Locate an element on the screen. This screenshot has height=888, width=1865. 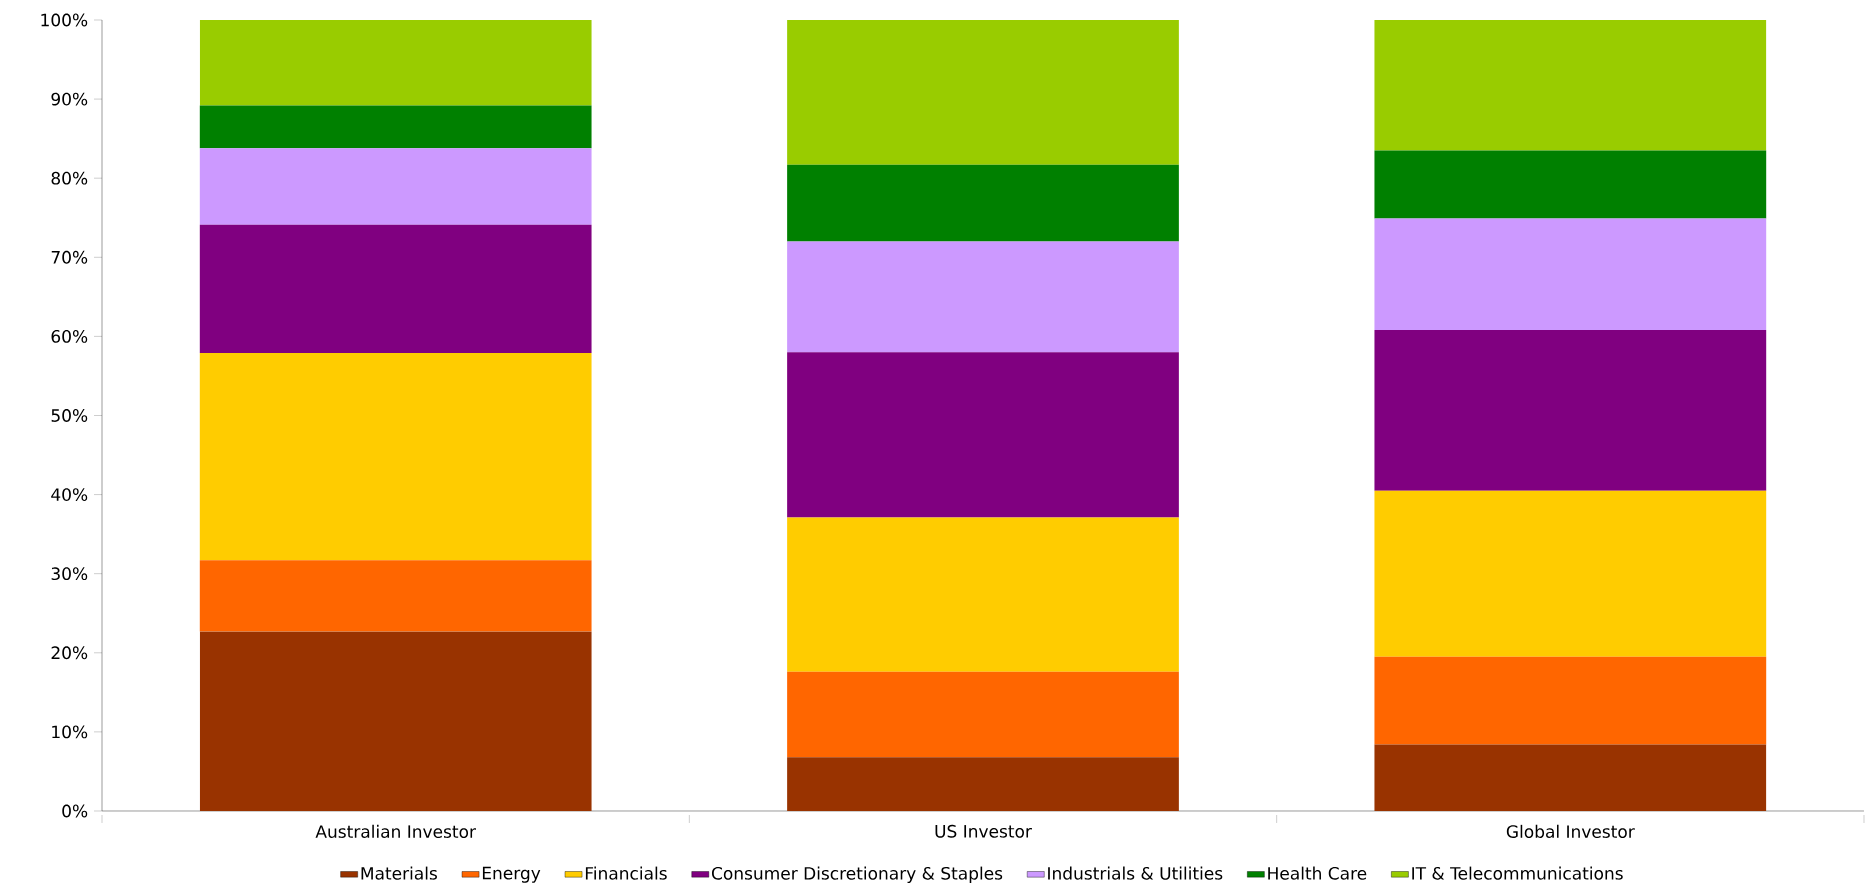
legend-label: Consumer Discretionary & Staples is located at coordinates (857, 875).